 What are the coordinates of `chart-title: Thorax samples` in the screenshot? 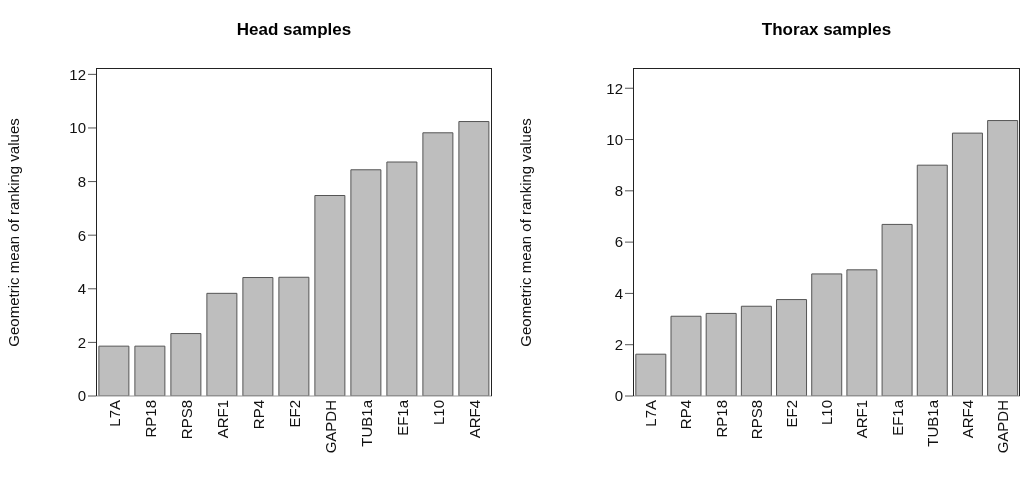 It's located at (826, 30).